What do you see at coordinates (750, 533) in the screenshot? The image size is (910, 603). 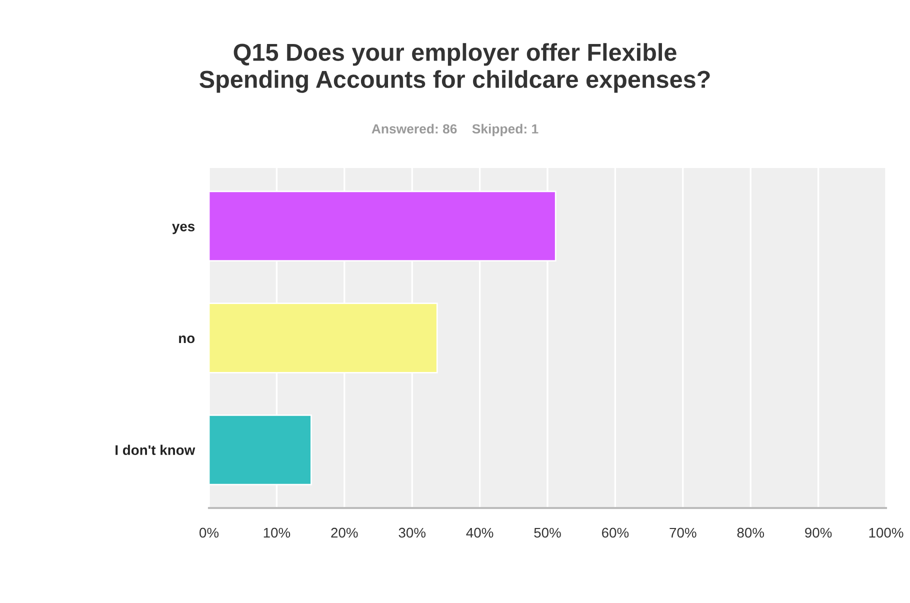 I see `x-tick-label: 80%` at bounding box center [750, 533].